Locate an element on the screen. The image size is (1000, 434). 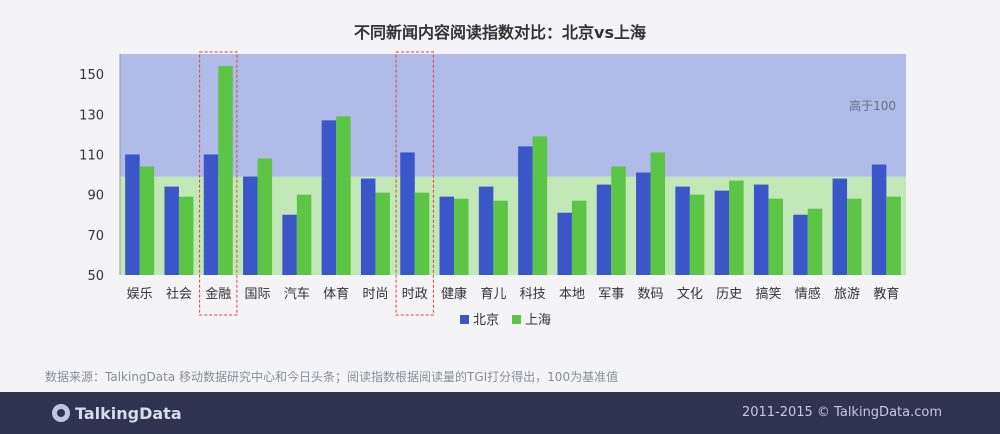
bar-上海-社会 is located at coordinates (186, 235).